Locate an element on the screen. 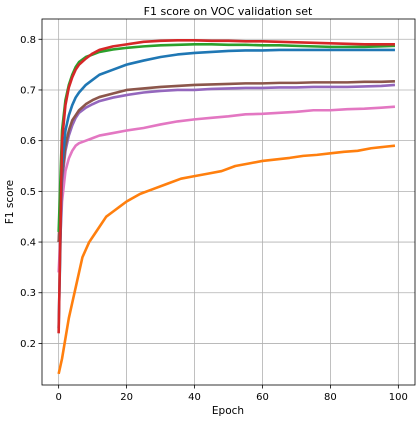  chart-title: F1 score on VOC validation set is located at coordinates (228, 11).